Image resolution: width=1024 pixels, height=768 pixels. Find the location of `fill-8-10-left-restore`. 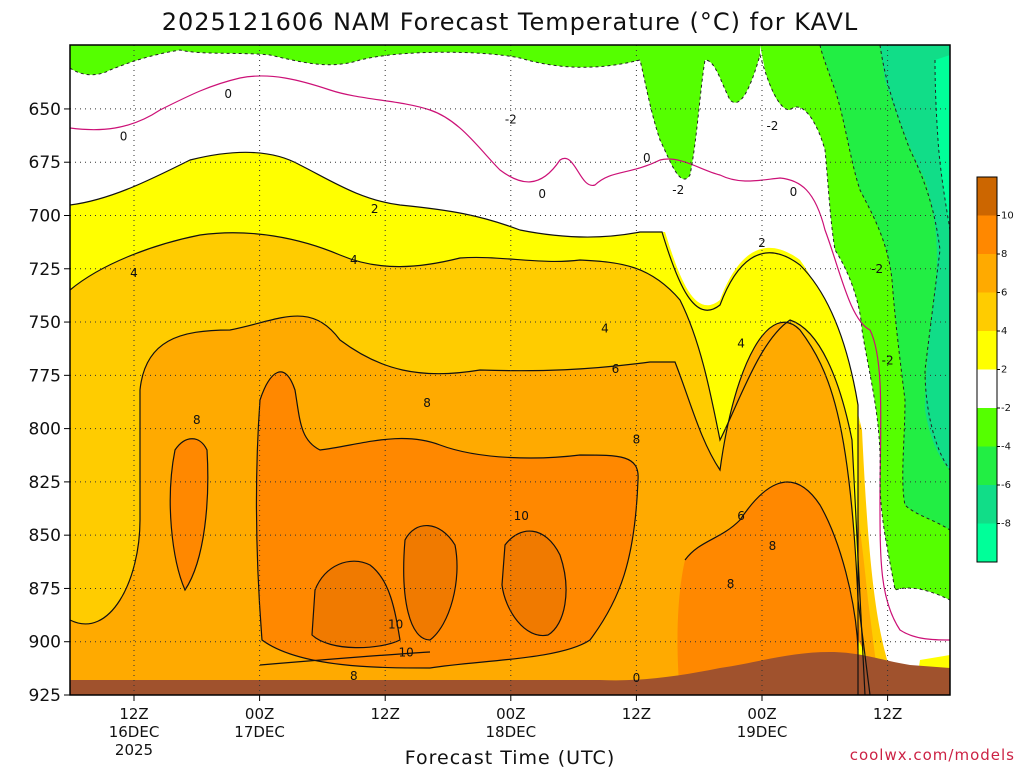

fill-8-10-left-restore is located at coordinates (189, 514).